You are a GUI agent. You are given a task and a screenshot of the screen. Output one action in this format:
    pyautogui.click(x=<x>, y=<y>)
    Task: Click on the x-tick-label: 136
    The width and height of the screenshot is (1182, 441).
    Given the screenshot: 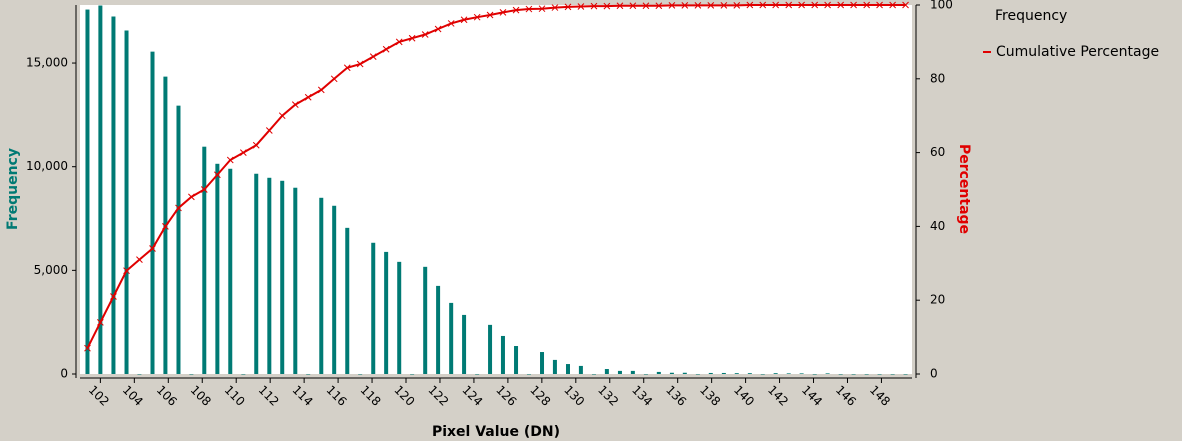 What is the action you would take?
    pyautogui.click(x=676, y=396)
    